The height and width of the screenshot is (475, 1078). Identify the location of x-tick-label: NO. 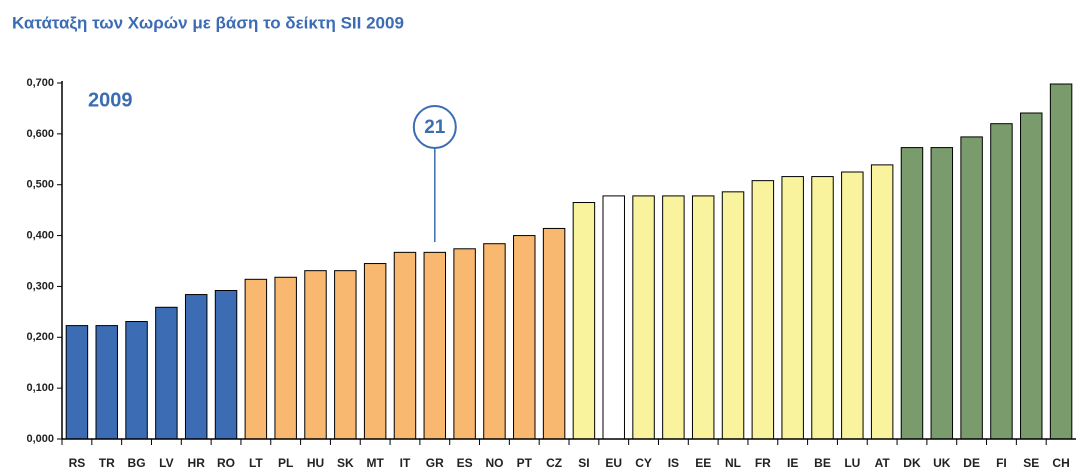
(494, 463).